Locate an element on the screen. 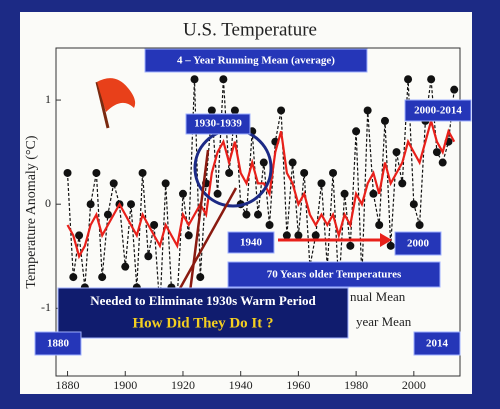 The width and height of the screenshot is (500, 409). annotation: 2000 is located at coordinates (418, 244).